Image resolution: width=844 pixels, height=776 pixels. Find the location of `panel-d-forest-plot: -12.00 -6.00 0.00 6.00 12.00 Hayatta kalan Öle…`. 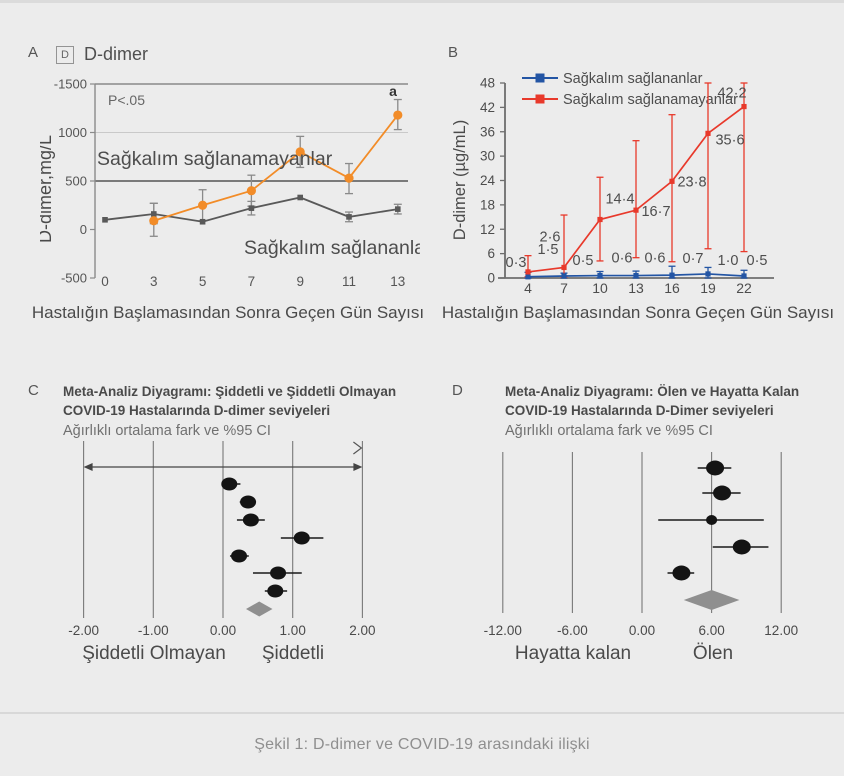

panel-d-forest-plot: -12.00 -6.00 0.00 6.00 12.00 Hayatta kalan Öle… is located at coordinates (641, 558).